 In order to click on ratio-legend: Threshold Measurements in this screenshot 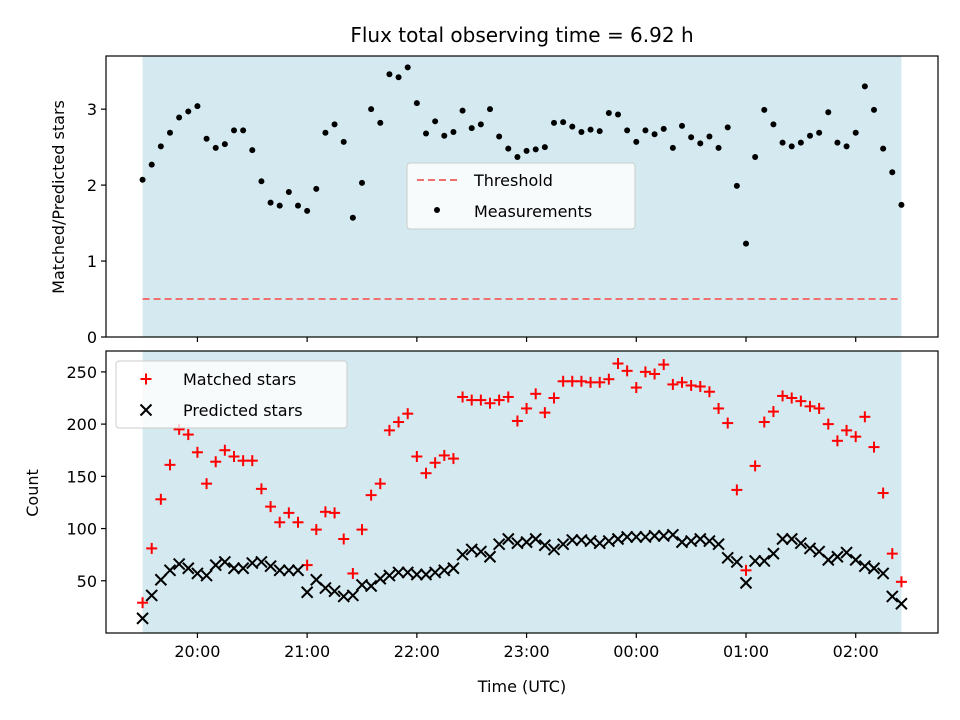, I will do `click(521, 196)`.